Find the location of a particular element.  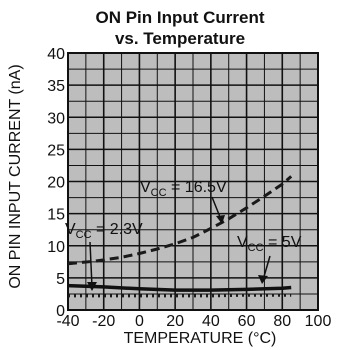

chart-title-line2: vs. Temperature is located at coordinates (180, 38).